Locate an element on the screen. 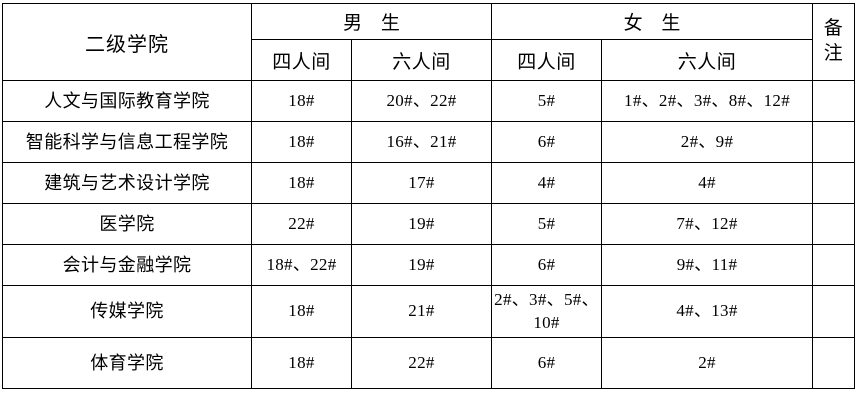 Image resolution: width=856 pixels, height=405 pixels. cell-college: 人文与国际教育学院 is located at coordinates (127, 101).